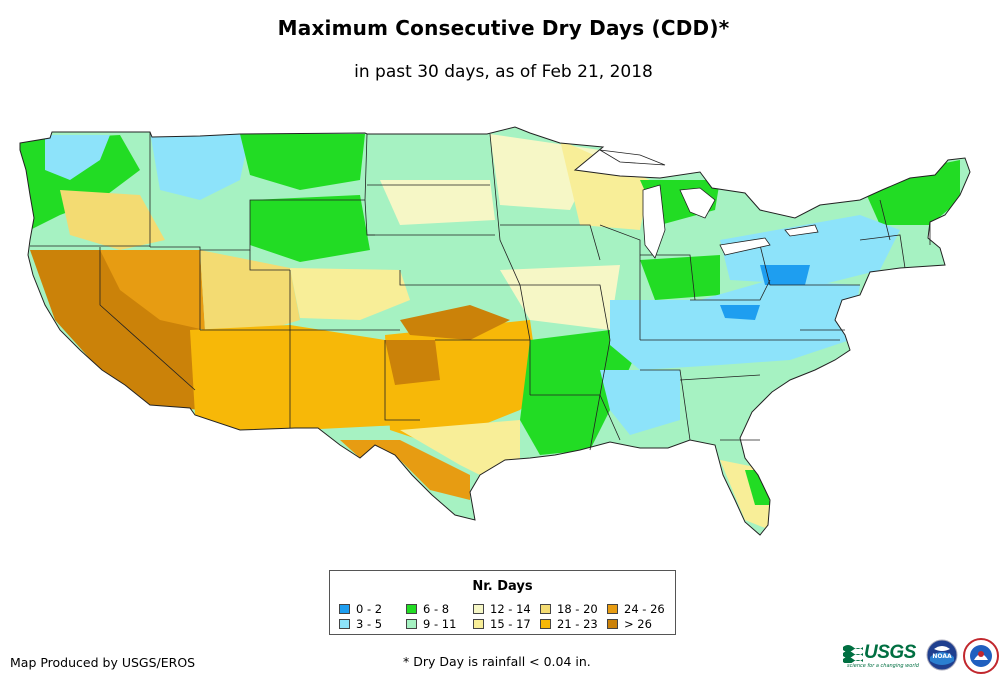 The width and height of the screenshot is (1007, 691). What do you see at coordinates (510, 608) in the screenshot?
I see `legend-label: 12 - 14` at bounding box center [510, 608].